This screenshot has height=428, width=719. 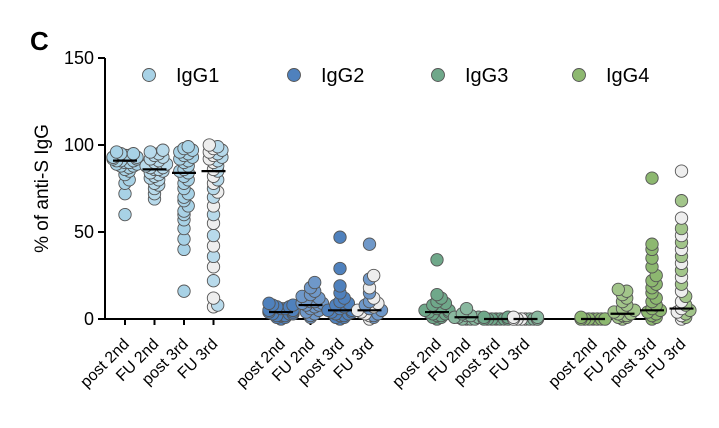 I want to click on y-tick-label: 150, so click(x=79, y=58).